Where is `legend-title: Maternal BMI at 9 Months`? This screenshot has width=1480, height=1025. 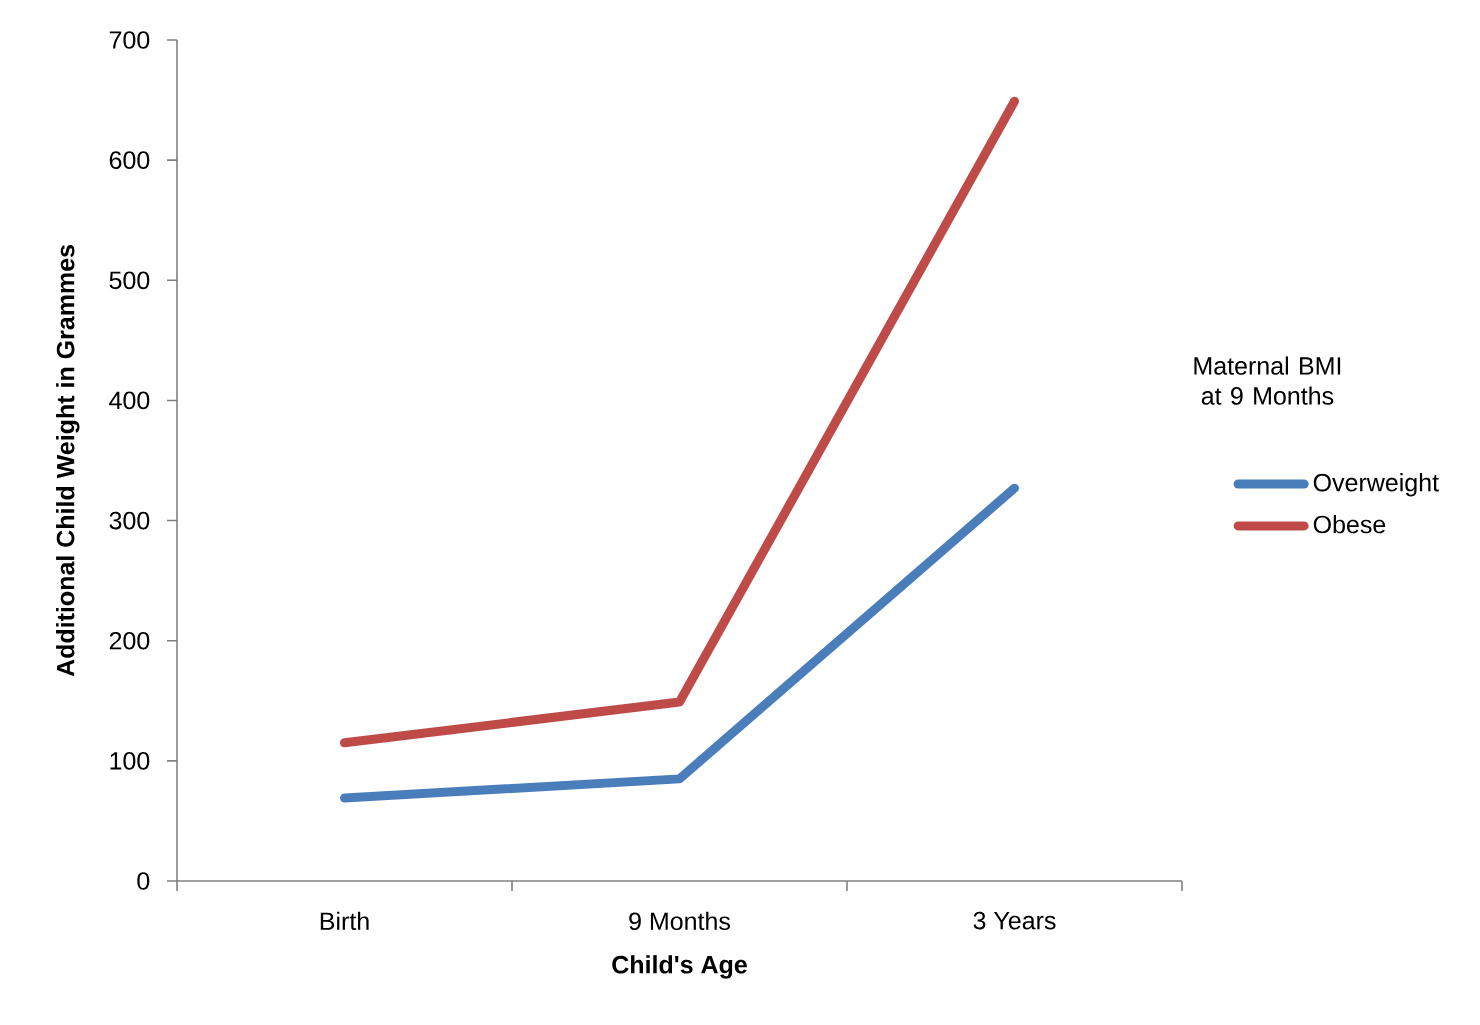
legend-title: Maternal BMI at 9 Months is located at coordinates (1267, 380).